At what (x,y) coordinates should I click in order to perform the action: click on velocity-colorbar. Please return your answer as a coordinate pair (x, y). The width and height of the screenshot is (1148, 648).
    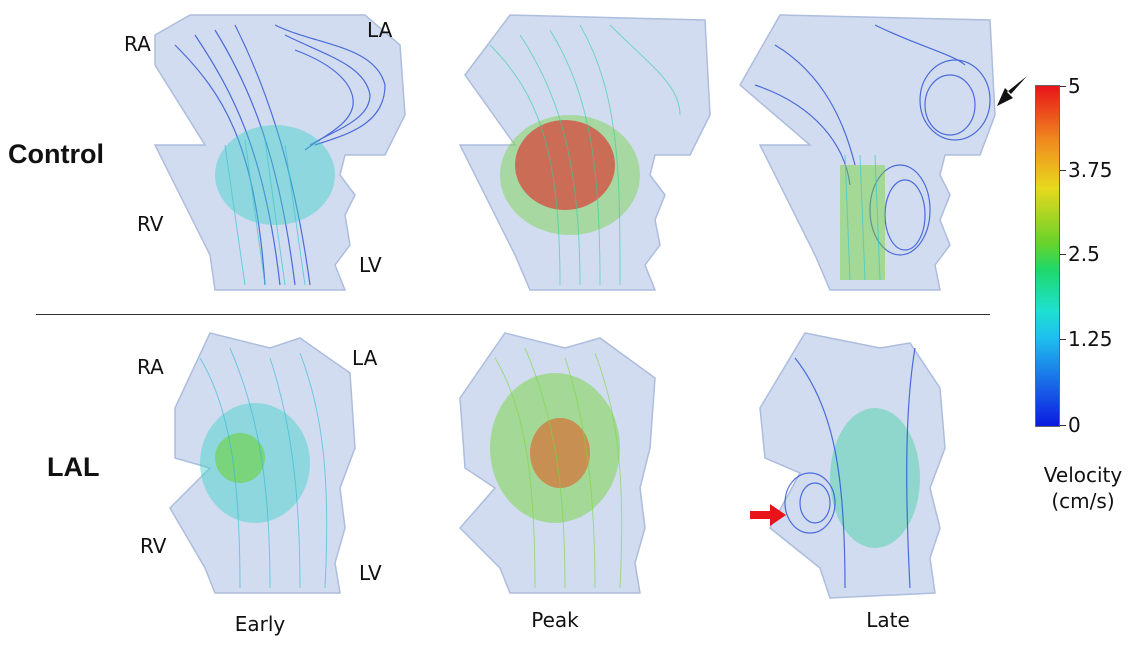
    Looking at the image, I should click on (1047, 256).